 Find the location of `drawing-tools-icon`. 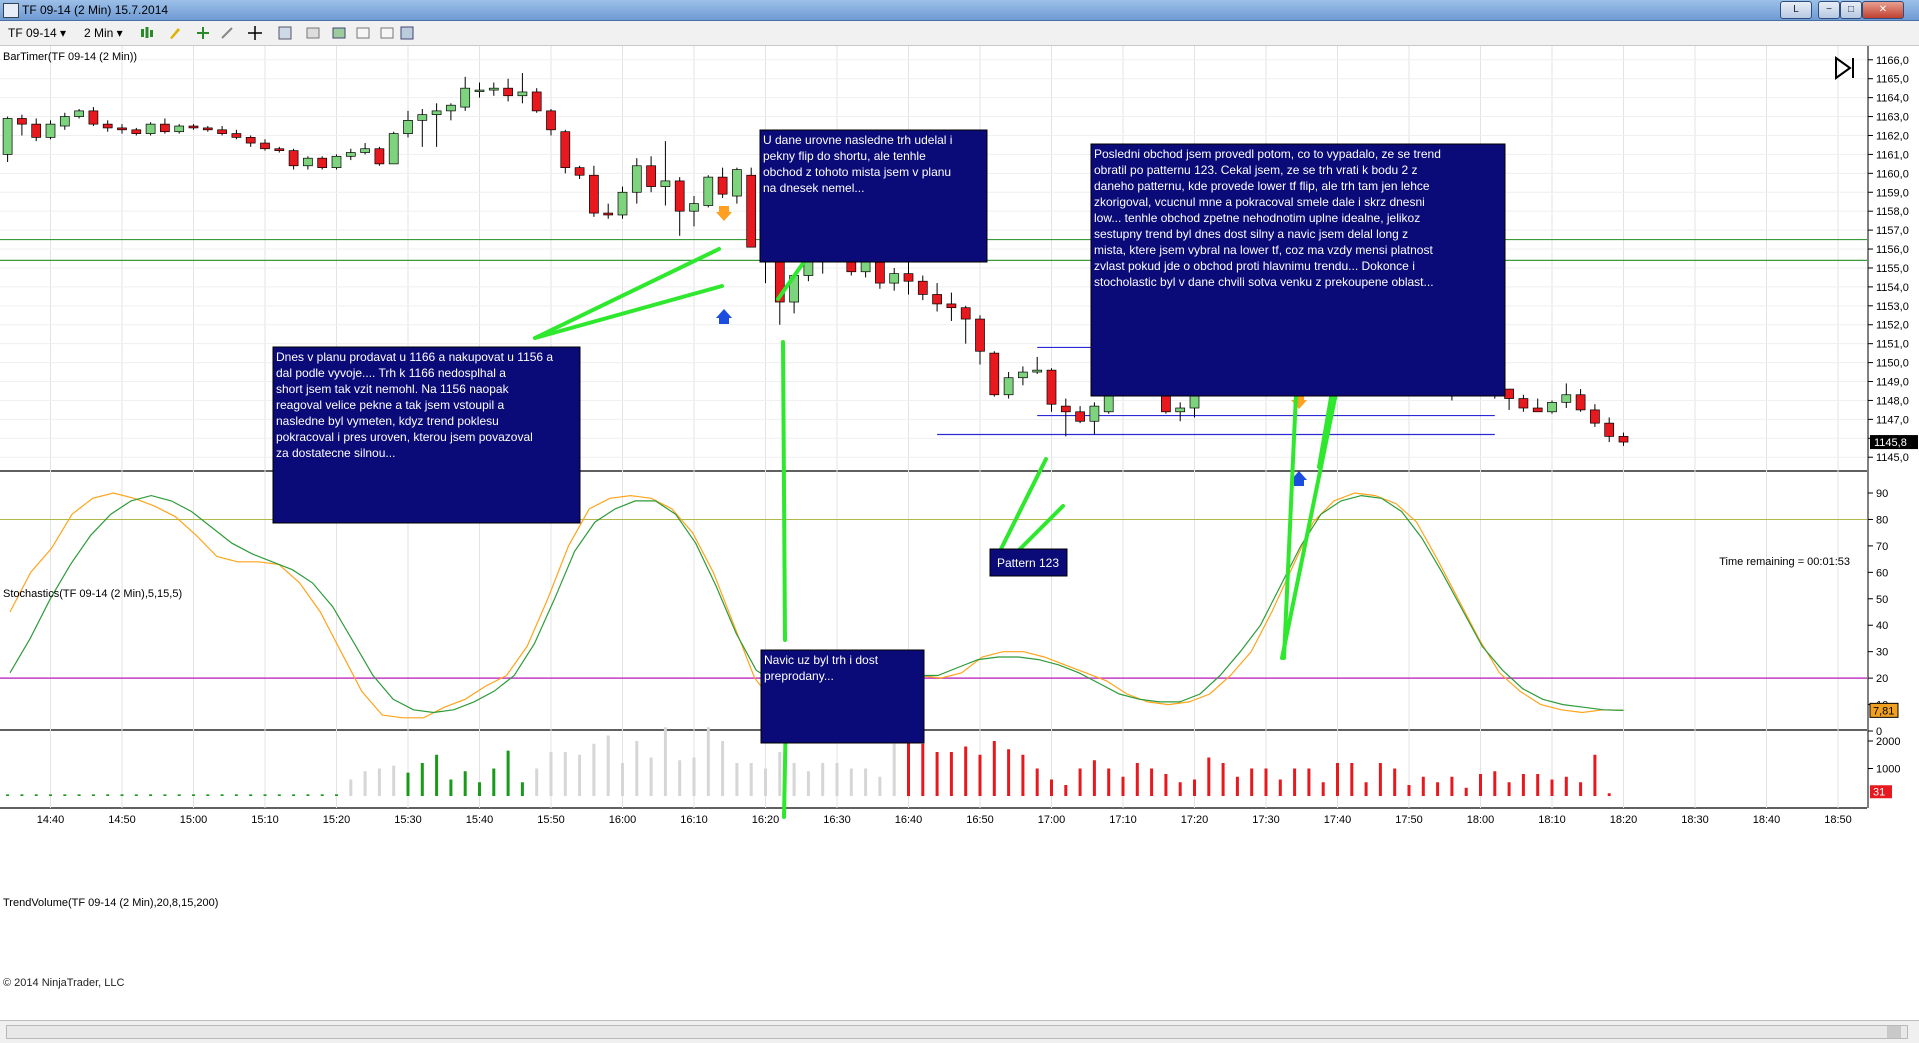

drawing-tools-icon is located at coordinates (363, 33).